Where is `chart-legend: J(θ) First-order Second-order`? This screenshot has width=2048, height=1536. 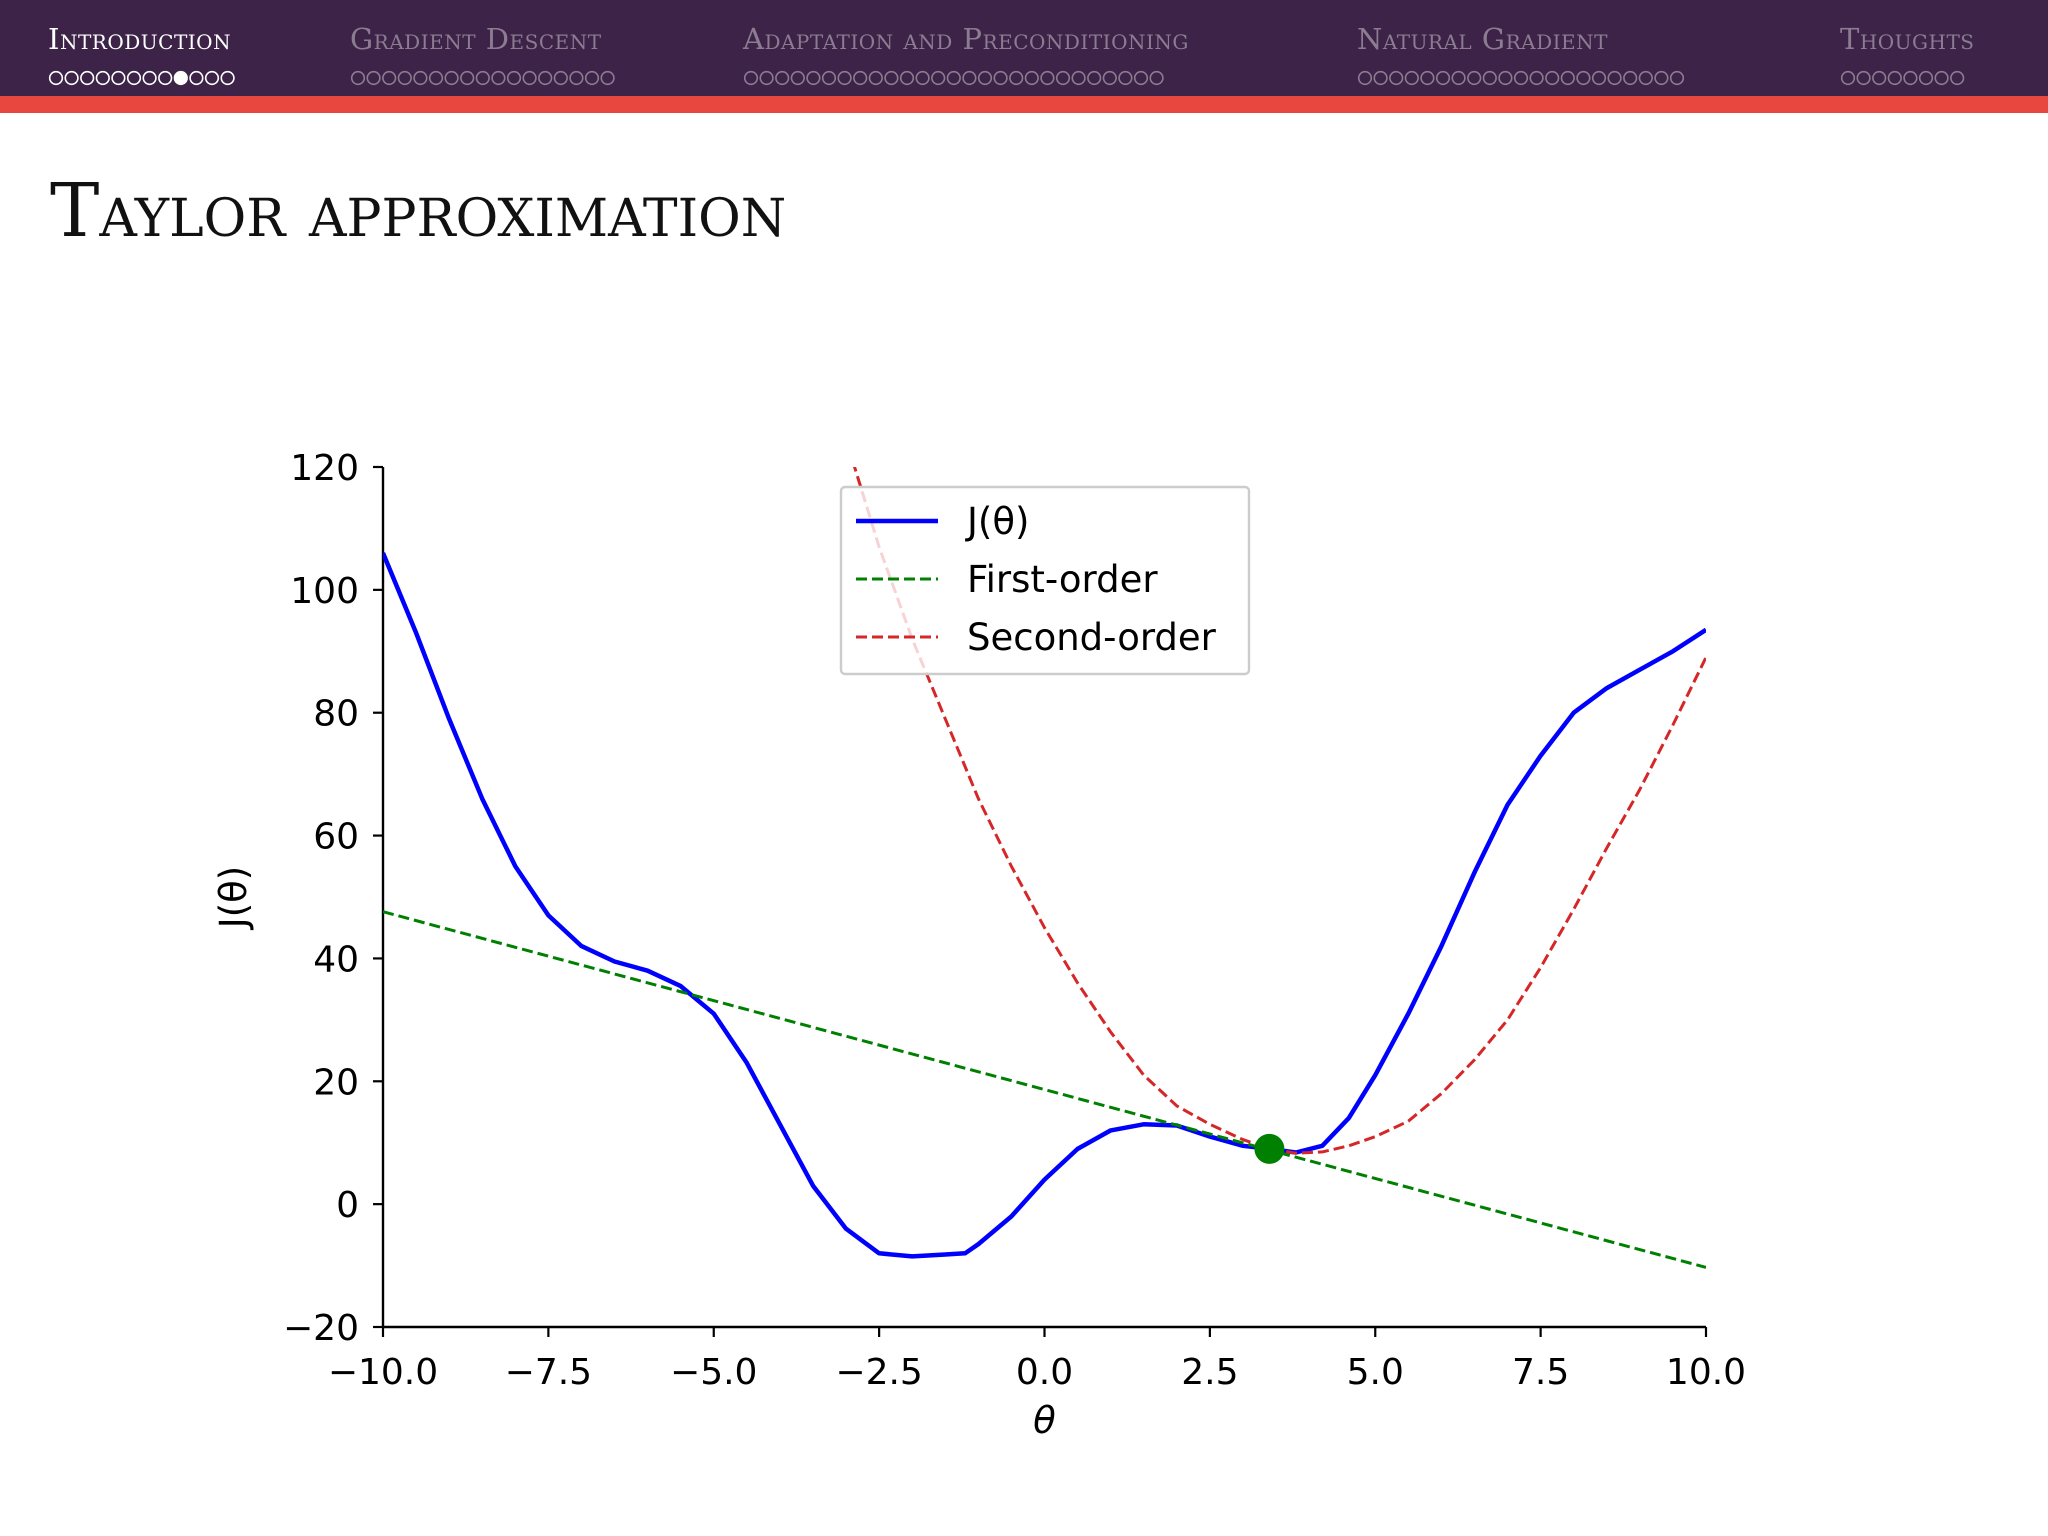
chart-legend: J(θ) First-order Second-order is located at coordinates (1045, 580).